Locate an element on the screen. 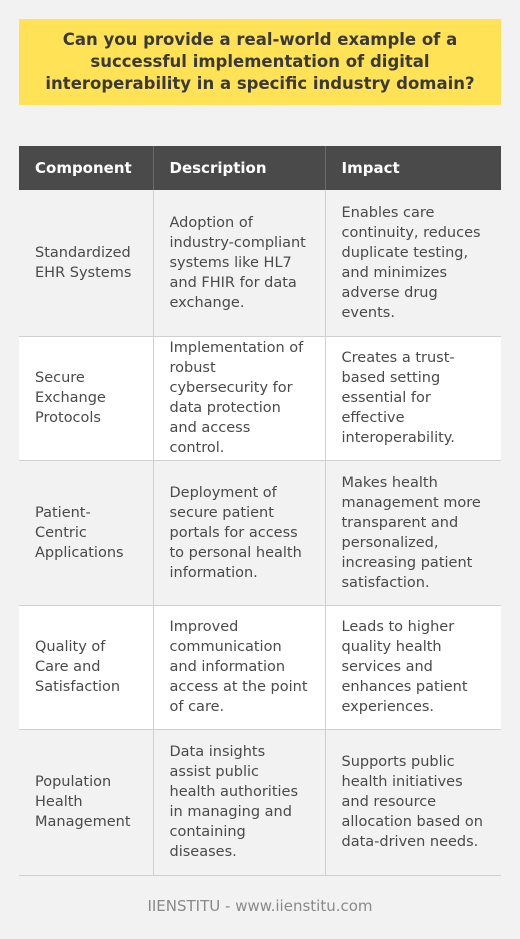 The height and width of the screenshot is (939, 520). cell-component: Population Health Management is located at coordinates (86, 802).